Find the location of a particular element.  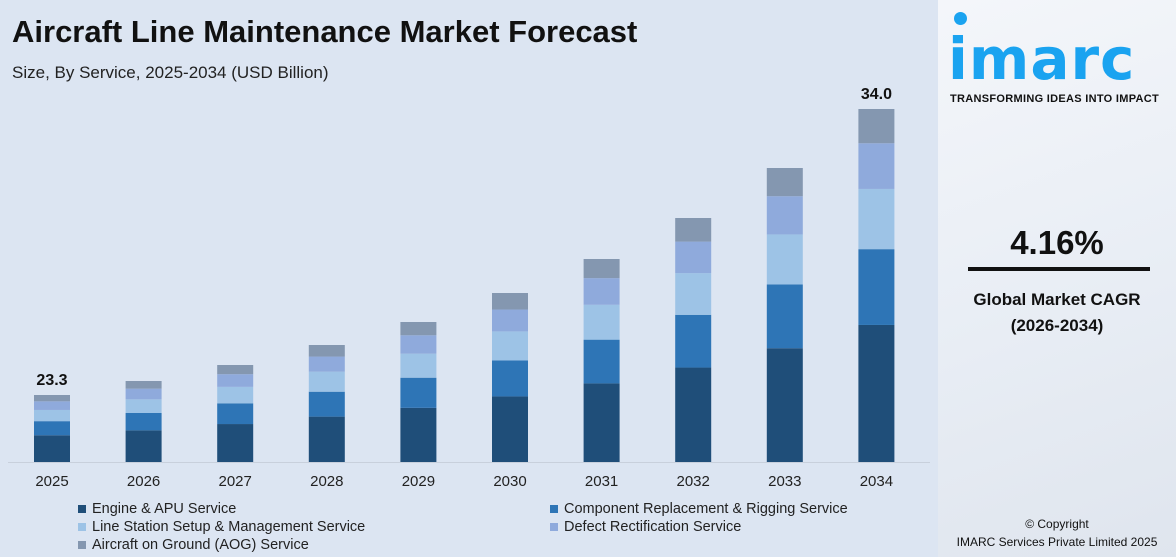

copyright-line1: © Copyright is located at coordinates (1057, 524).